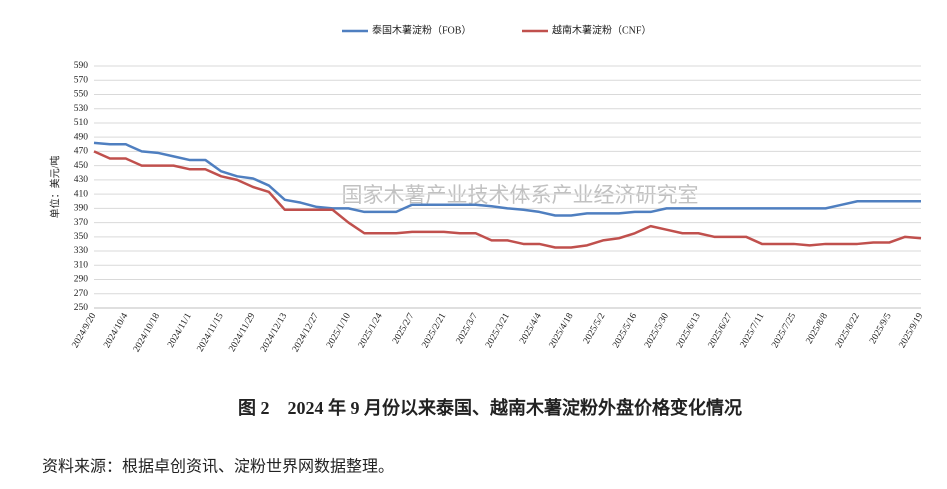 Image resolution: width=947 pixels, height=489 pixels. What do you see at coordinates (81, 223) in the screenshot?
I see `y-tick-label: 370` at bounding box center [81, 223].